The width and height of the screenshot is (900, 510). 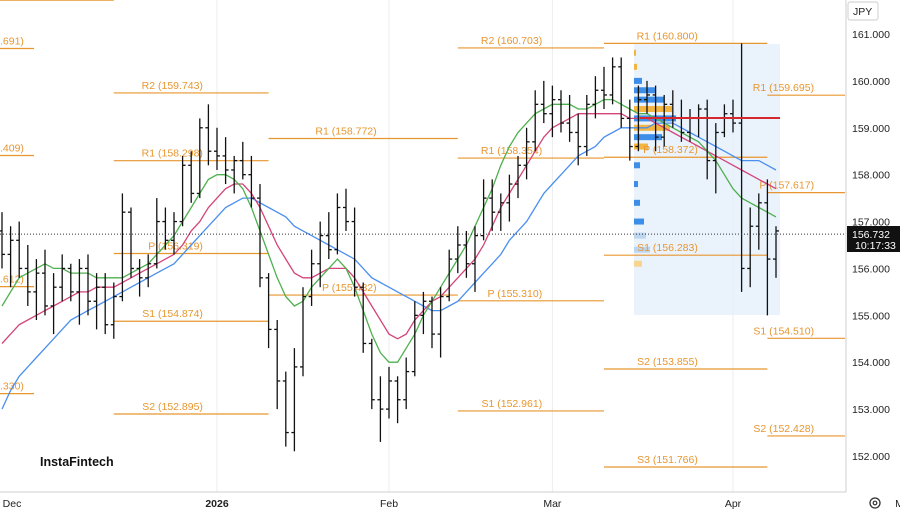 What do you see at coordinates (667, 362) in the screenshot?
I see `pivot-label: S2 (153.855)` at bounding box center [667, 362].